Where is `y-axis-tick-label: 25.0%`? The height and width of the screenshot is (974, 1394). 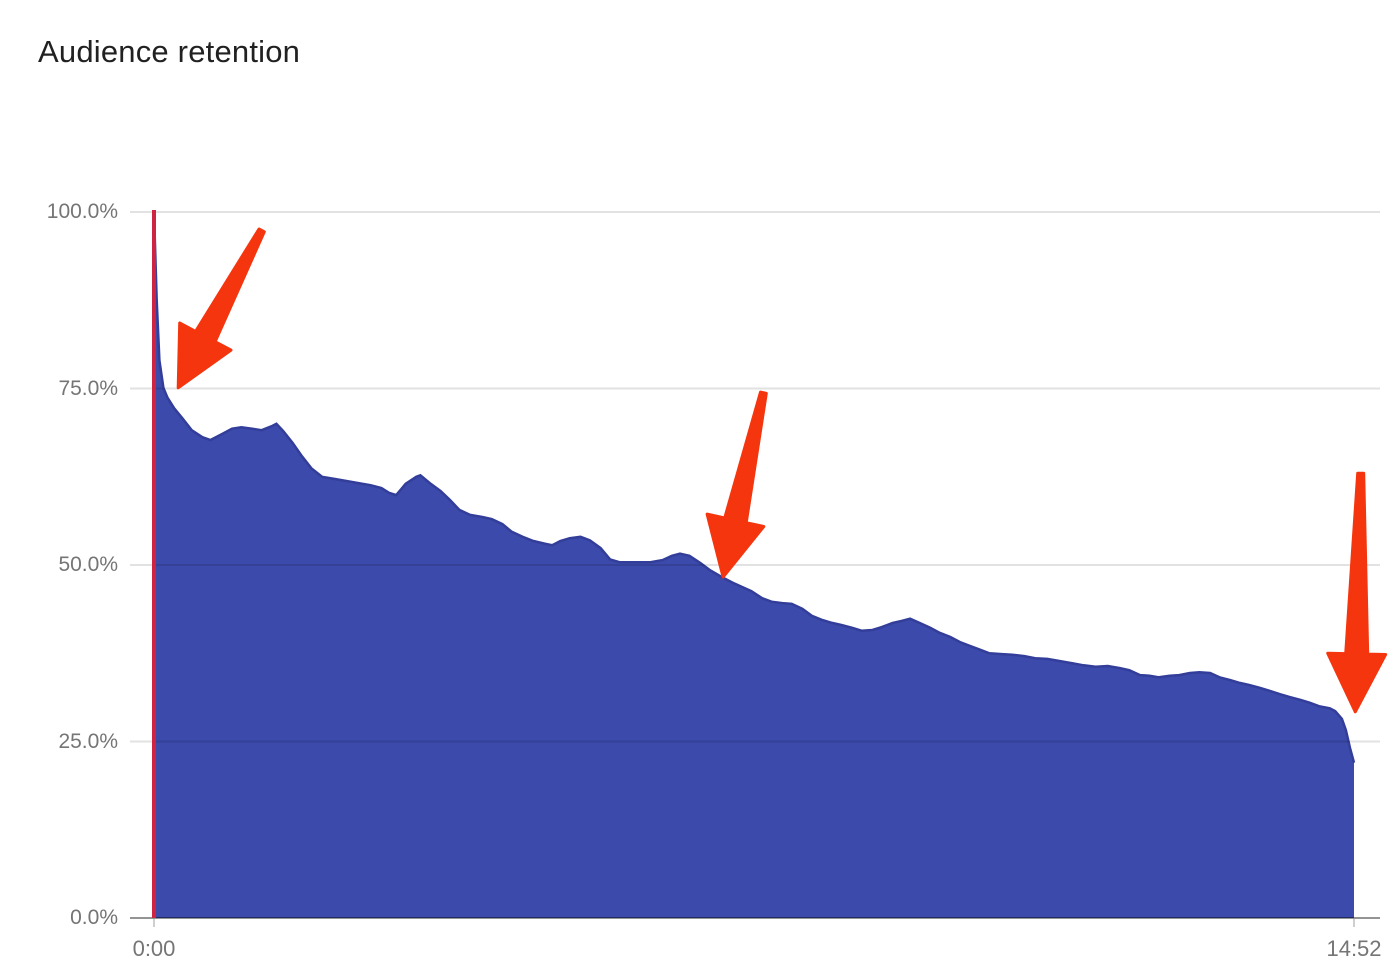 y-axis-tick-label: 25.0% is located at coordinates (88, 741).